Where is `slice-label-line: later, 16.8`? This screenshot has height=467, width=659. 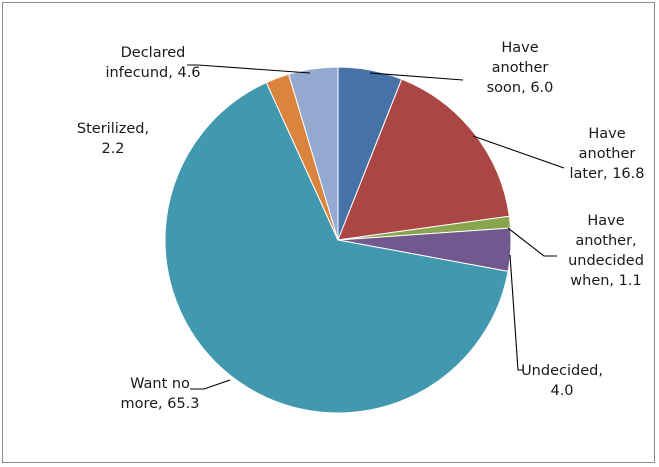
slice-label-line: later, 16.8 is located at coordinates (607, 174).